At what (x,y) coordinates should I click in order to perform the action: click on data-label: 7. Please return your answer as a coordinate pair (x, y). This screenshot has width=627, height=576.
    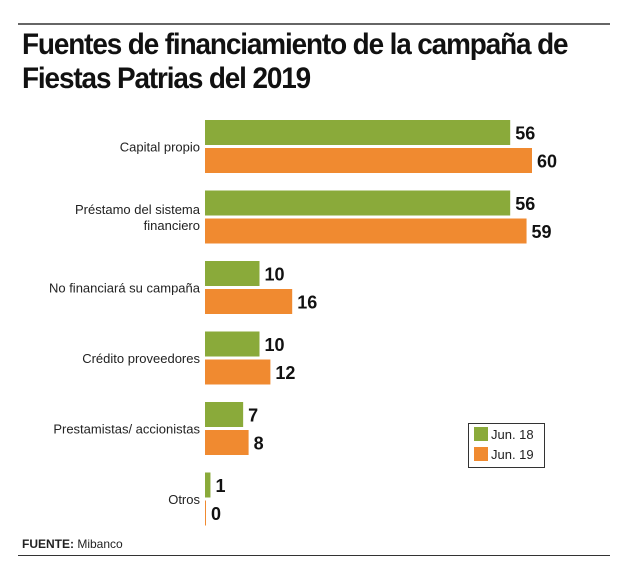
    Looking at the image, I should click on (253, 416).